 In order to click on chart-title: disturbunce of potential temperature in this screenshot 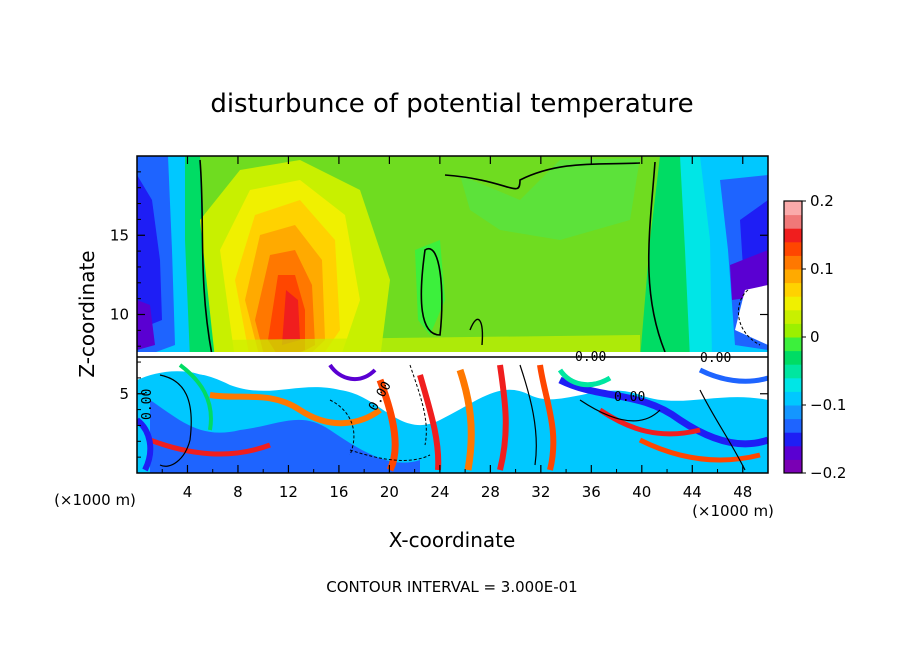, I will do `click(451, 104)`.